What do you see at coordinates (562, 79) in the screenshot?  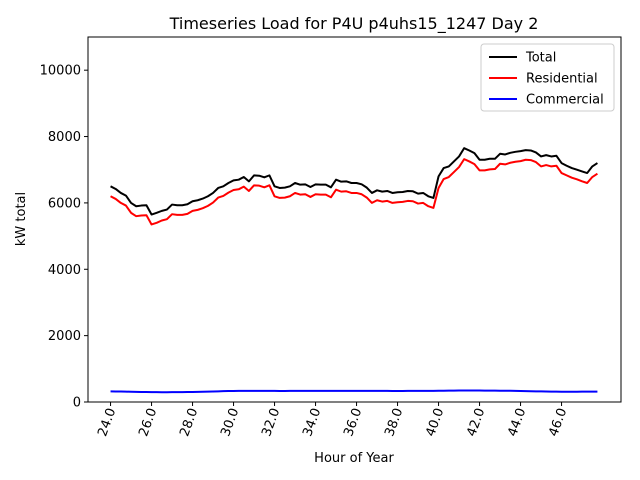 I see `legend-label-residential: Residential` at bounding box center [562, 79].